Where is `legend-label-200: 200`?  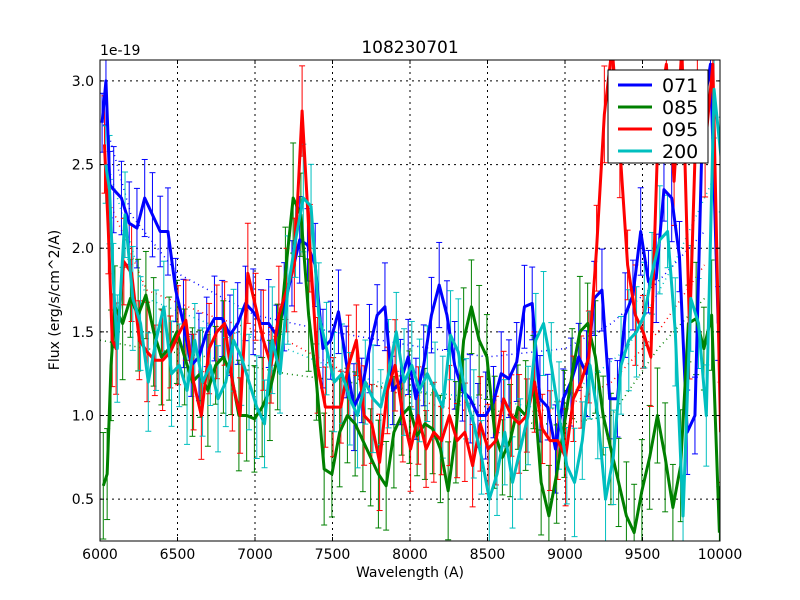
legend-label-200: 200 is located at coordinates (680, 152).